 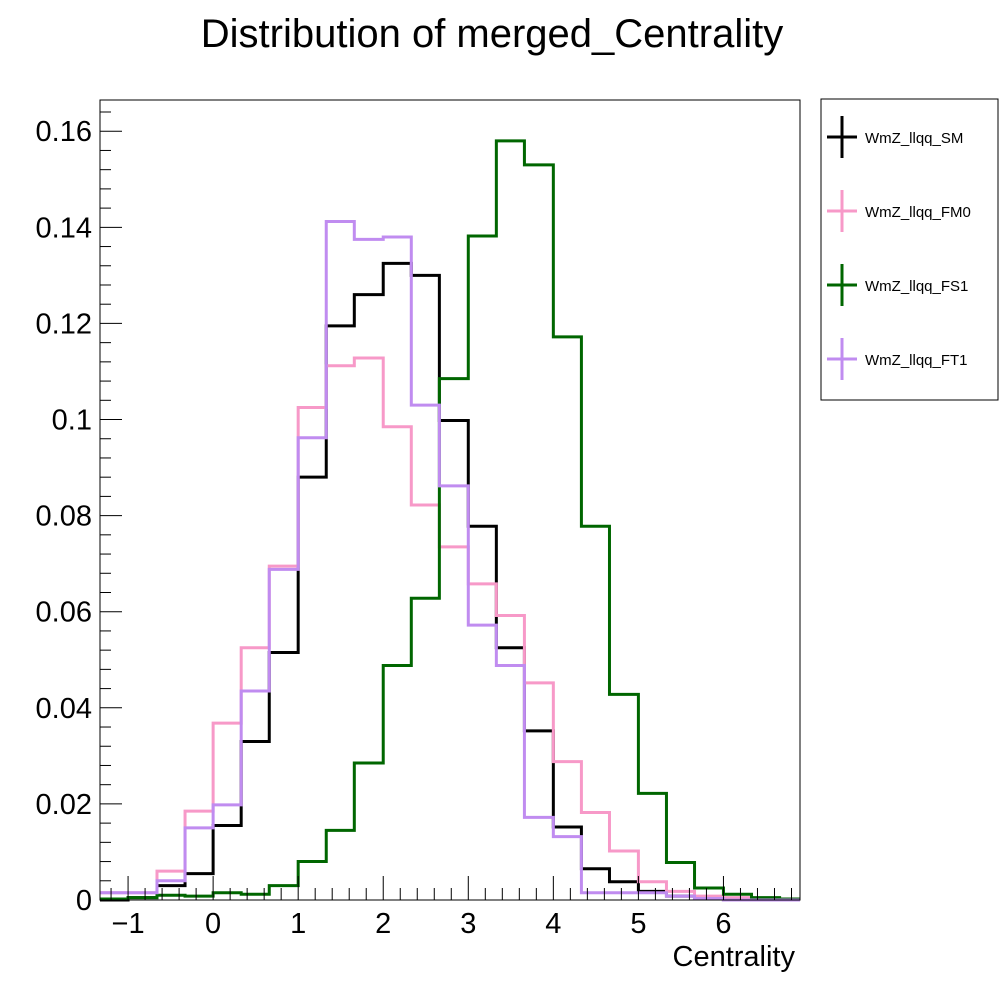 I want to click on legend-label-0: WmZ_llqq_SM, so click(x=914, y=138).